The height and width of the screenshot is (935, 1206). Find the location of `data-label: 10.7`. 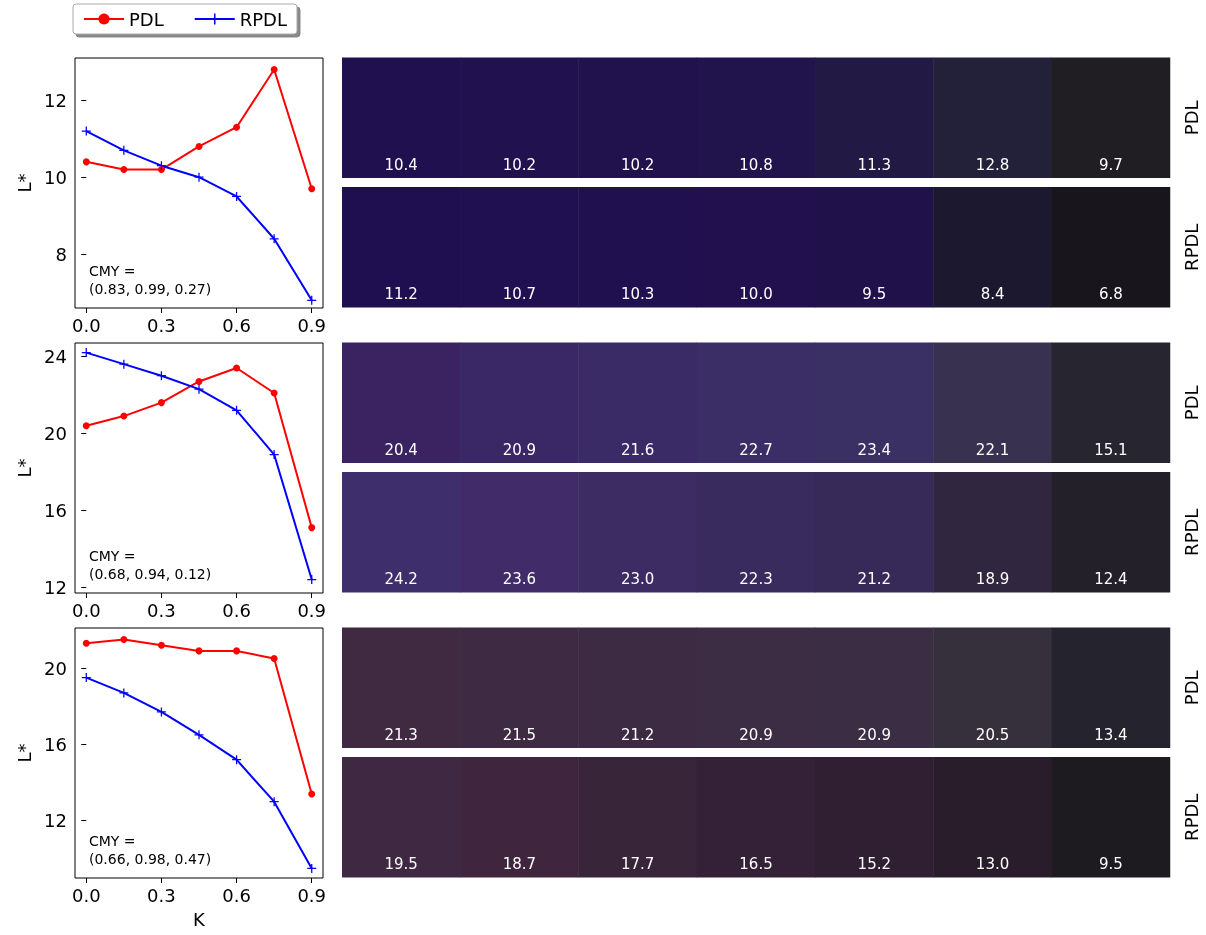

data-label: 10.7 is located at coordinates (519, 294).